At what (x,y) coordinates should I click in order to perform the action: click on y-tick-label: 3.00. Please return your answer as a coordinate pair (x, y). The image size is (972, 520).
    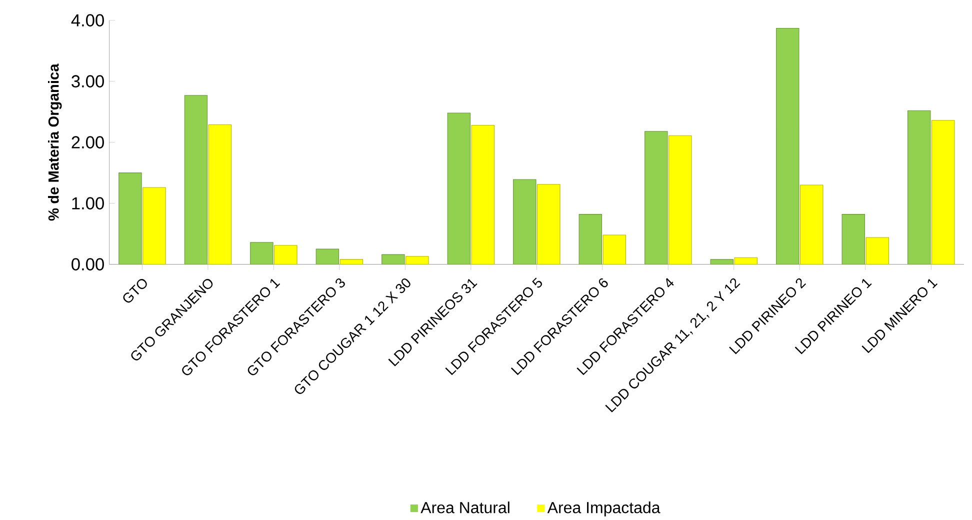
    Looking at the image, I should click on (88, 81).